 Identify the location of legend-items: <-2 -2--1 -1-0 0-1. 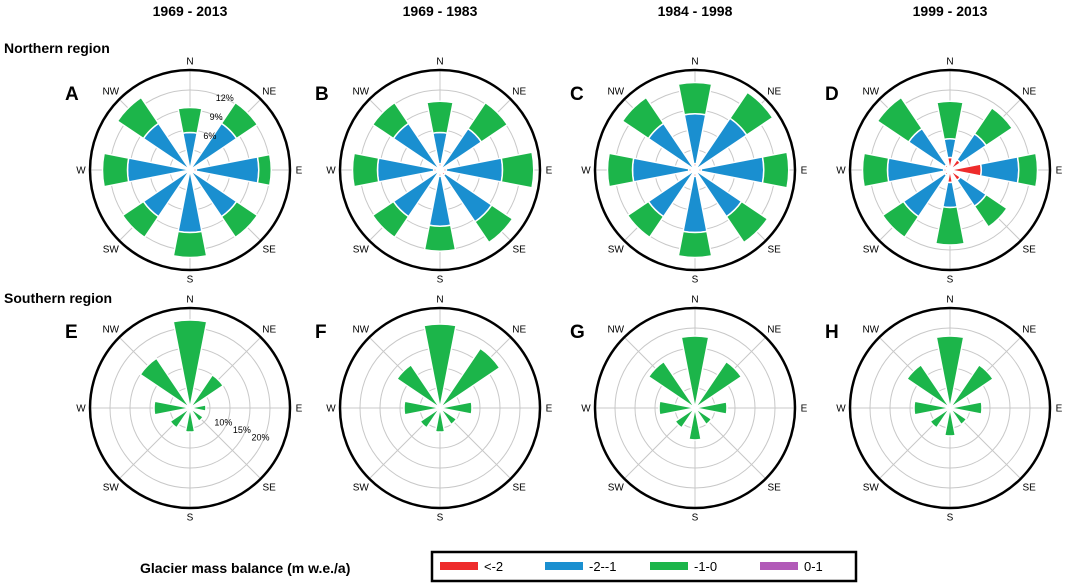
(631, 566).